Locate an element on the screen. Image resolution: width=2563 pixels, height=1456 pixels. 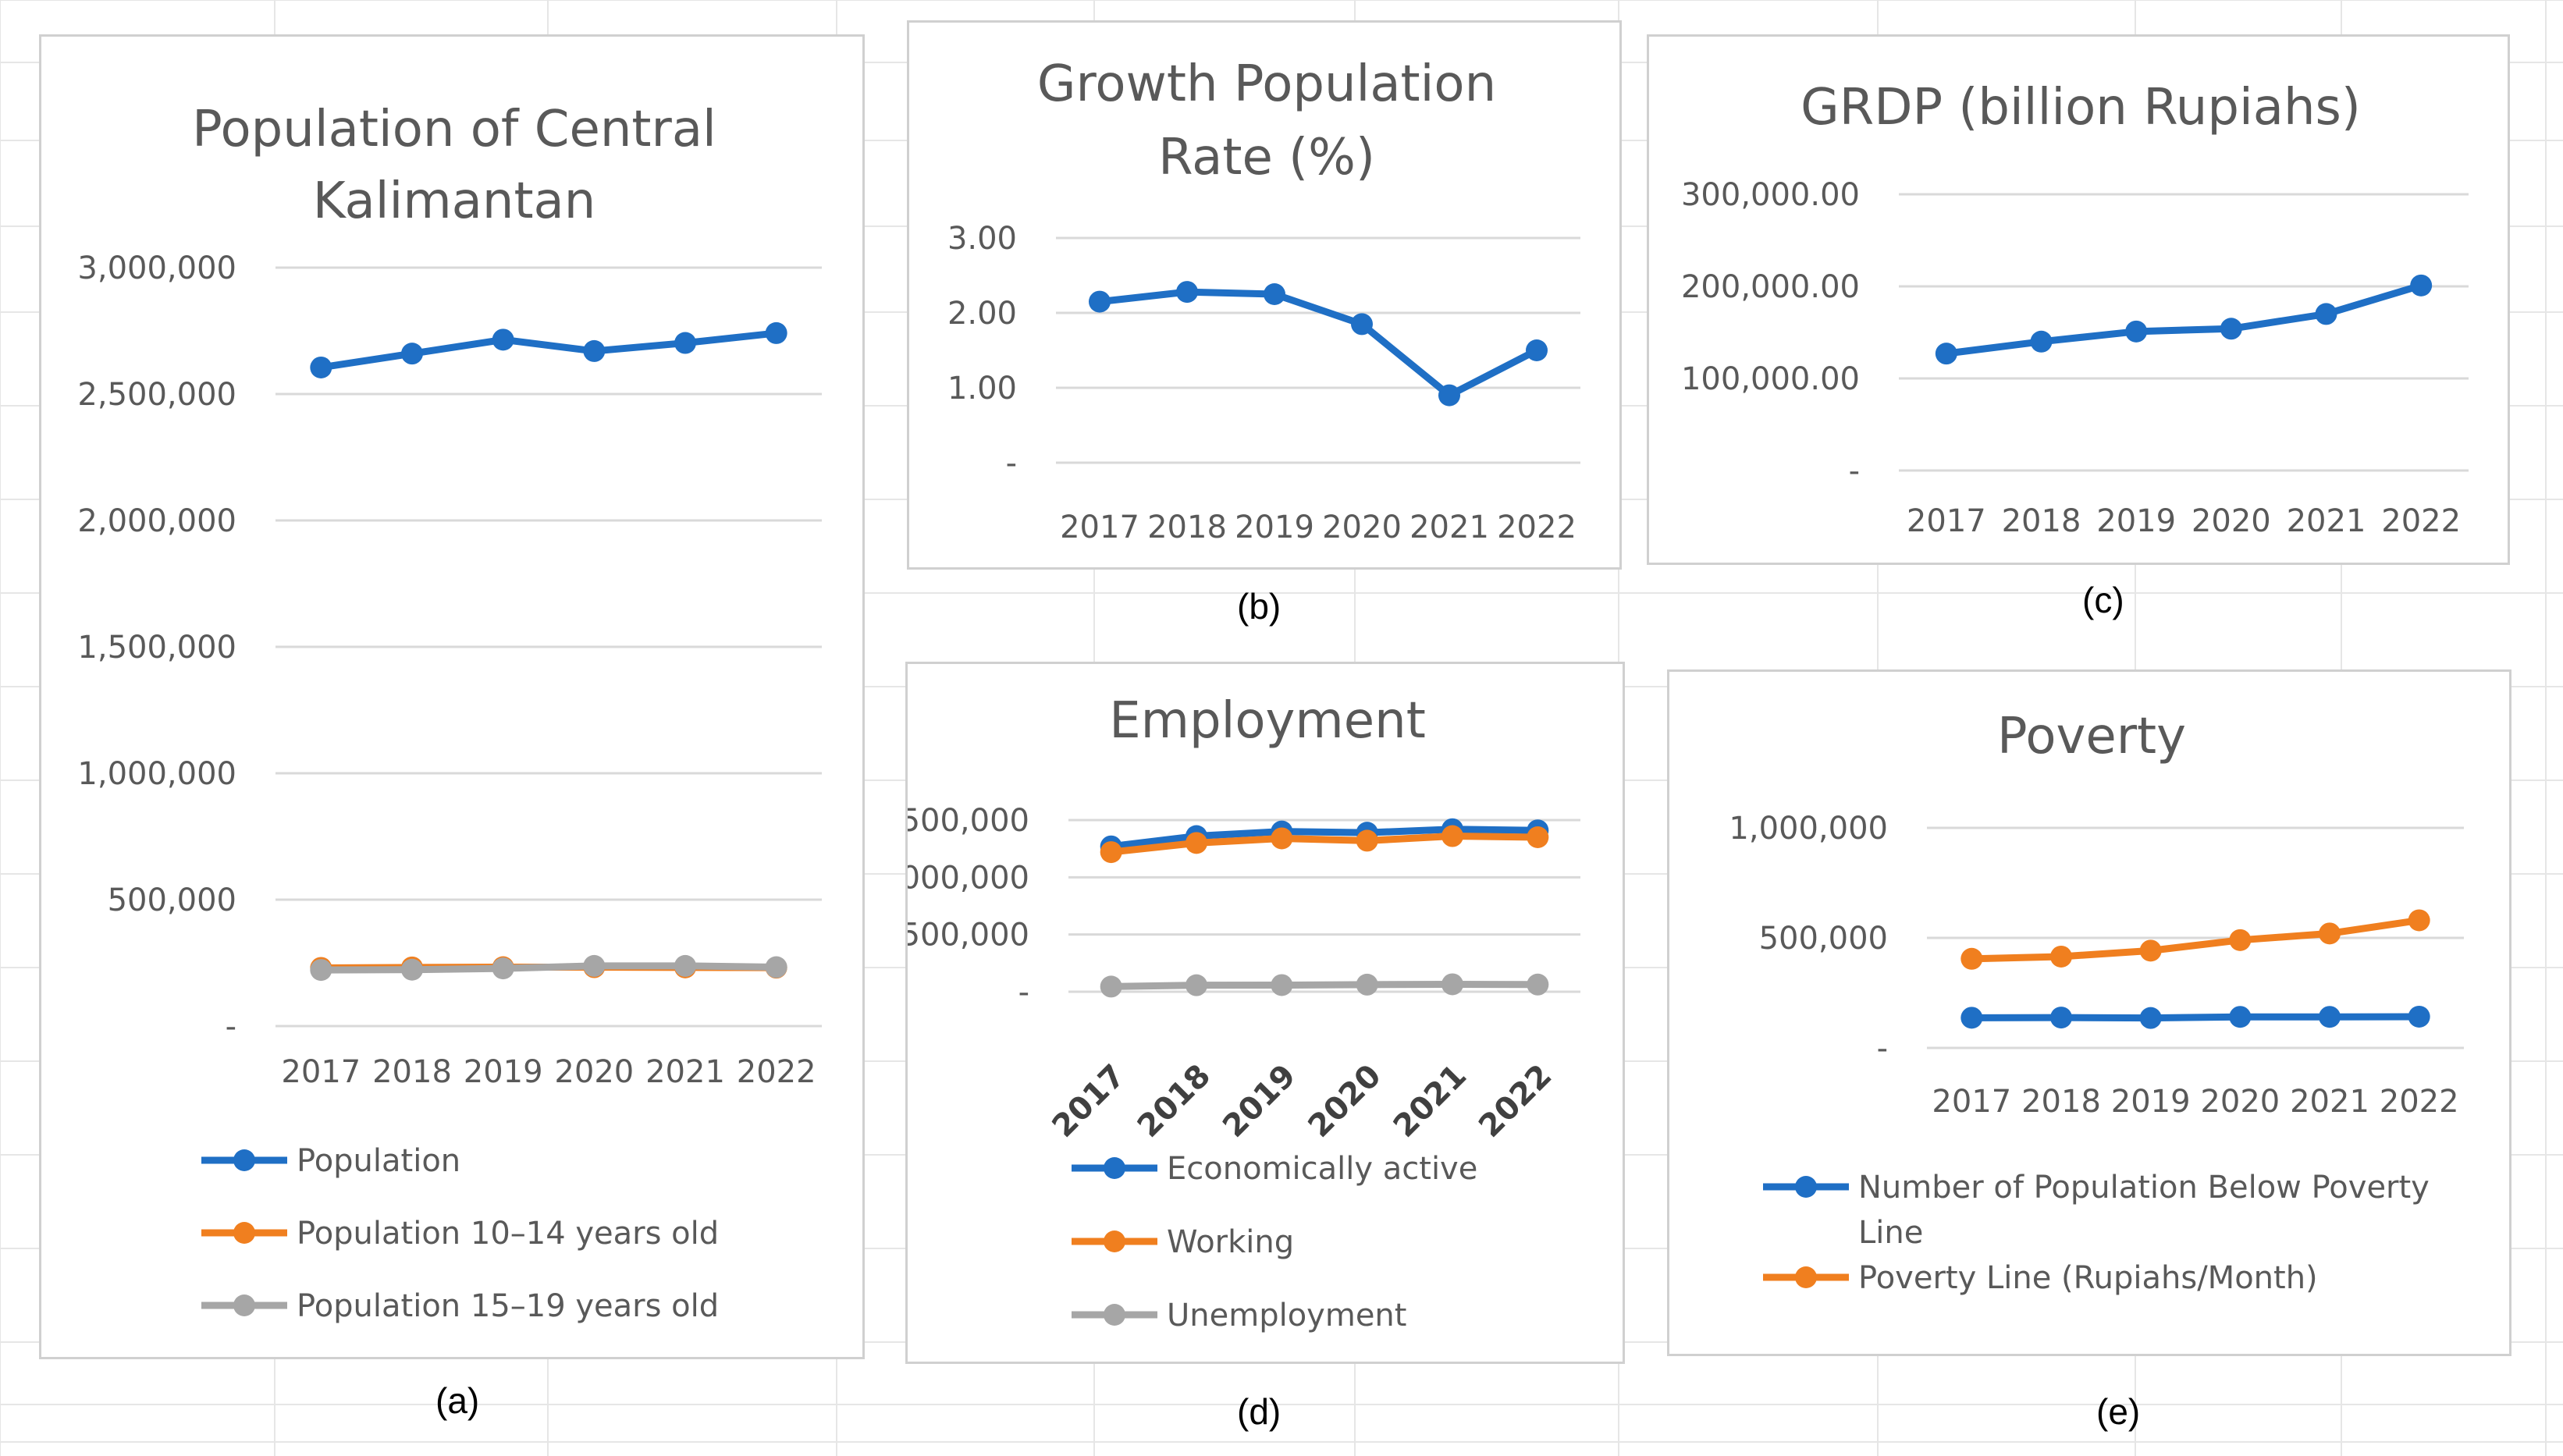
legend-label: Unemployment is located at coordinates (1286, 1316).